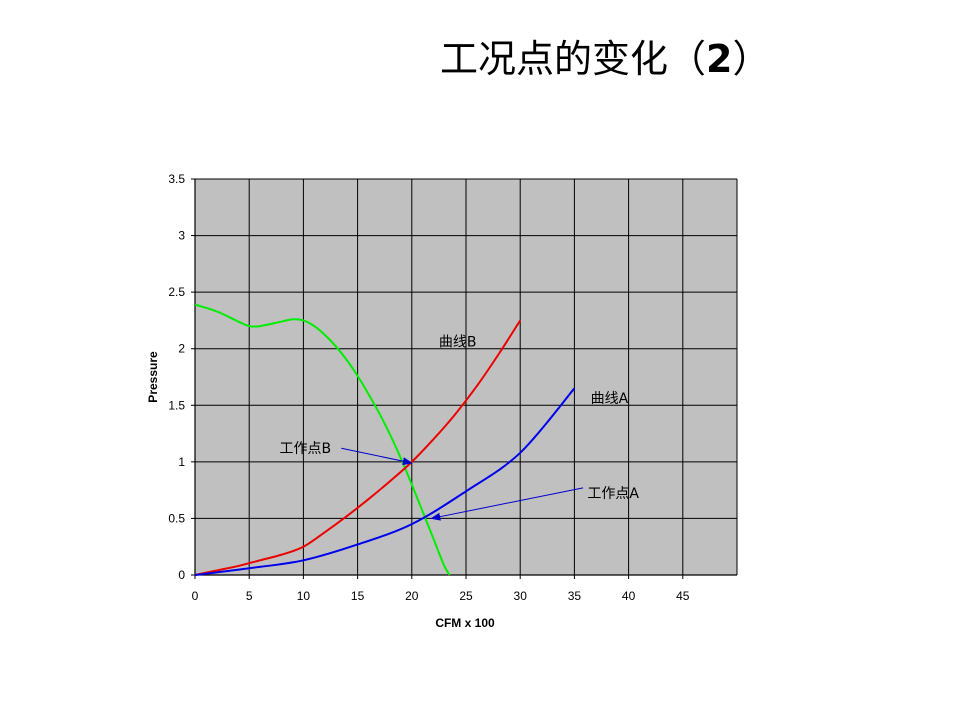 The height and width of the screenshot is (720, 960). What do you see at coordinates (458, 342) in the screenshot?
I see `annotation-label: 曲线B` at bounding box center [458, 342].